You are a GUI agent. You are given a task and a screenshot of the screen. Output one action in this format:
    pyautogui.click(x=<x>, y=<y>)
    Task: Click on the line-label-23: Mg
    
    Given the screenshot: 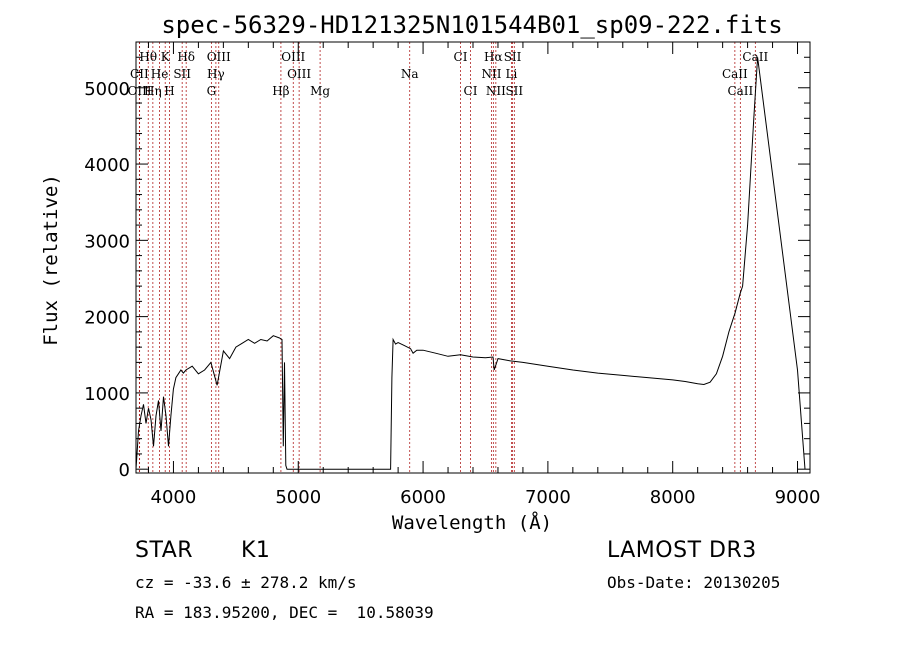 What is the action you would take?
    pyautogui.click(x=320, y=91)
    